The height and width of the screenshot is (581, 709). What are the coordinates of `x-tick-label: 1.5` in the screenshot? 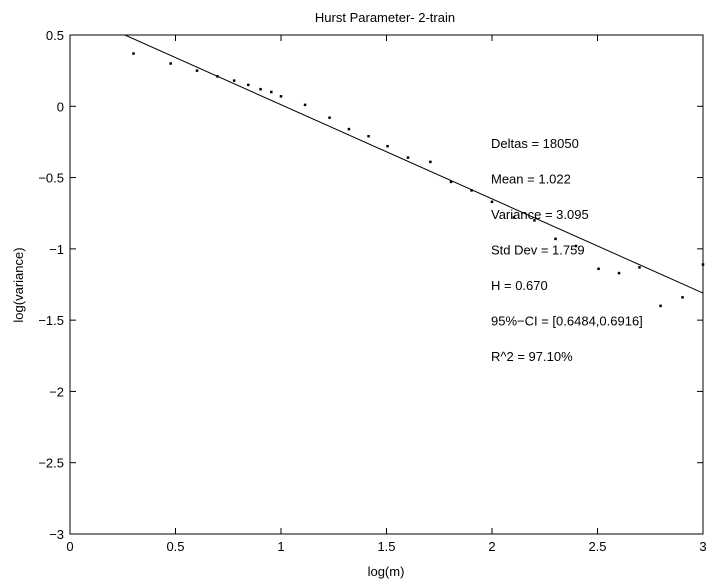 It's located at (386, 546).